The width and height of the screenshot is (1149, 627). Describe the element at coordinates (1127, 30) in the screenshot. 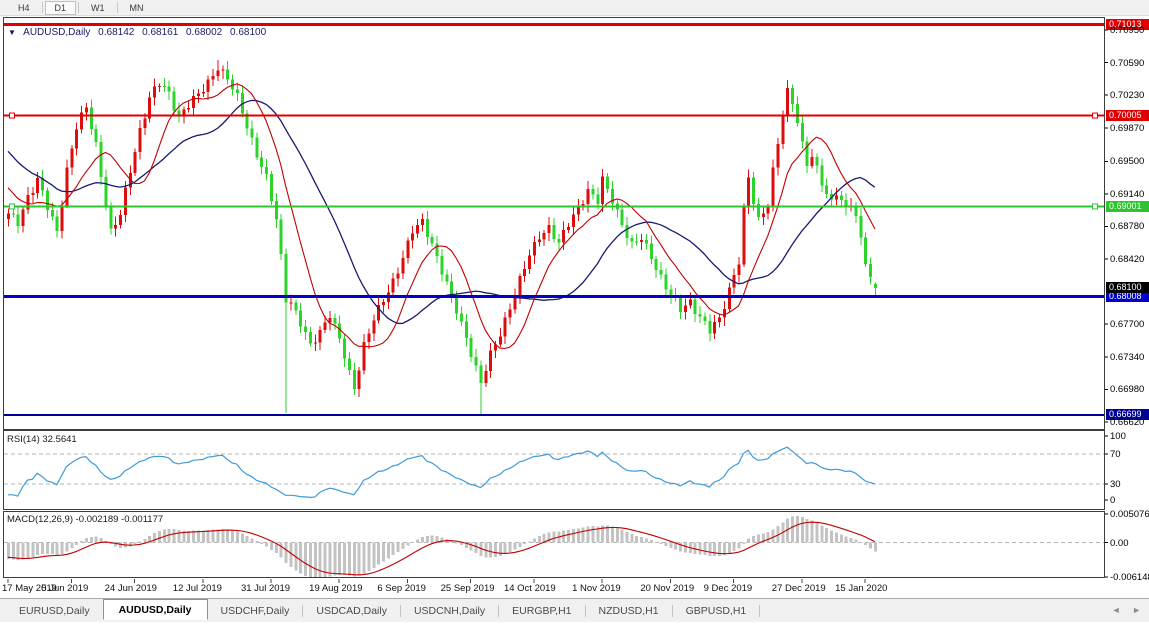

I see `price-axis-label: 0.70950` at that location.